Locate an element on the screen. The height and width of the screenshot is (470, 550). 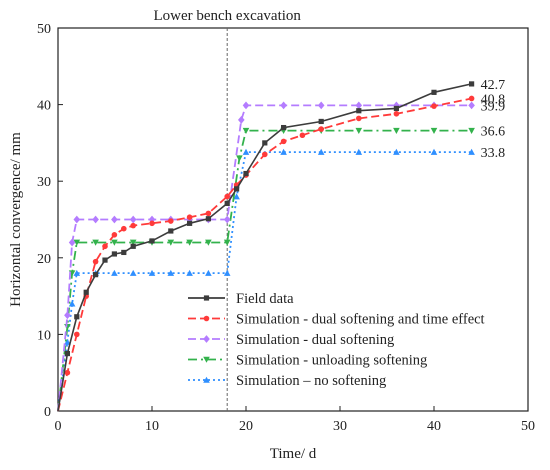
end-value-label: 36.6 is located at coordinates (493, 132).